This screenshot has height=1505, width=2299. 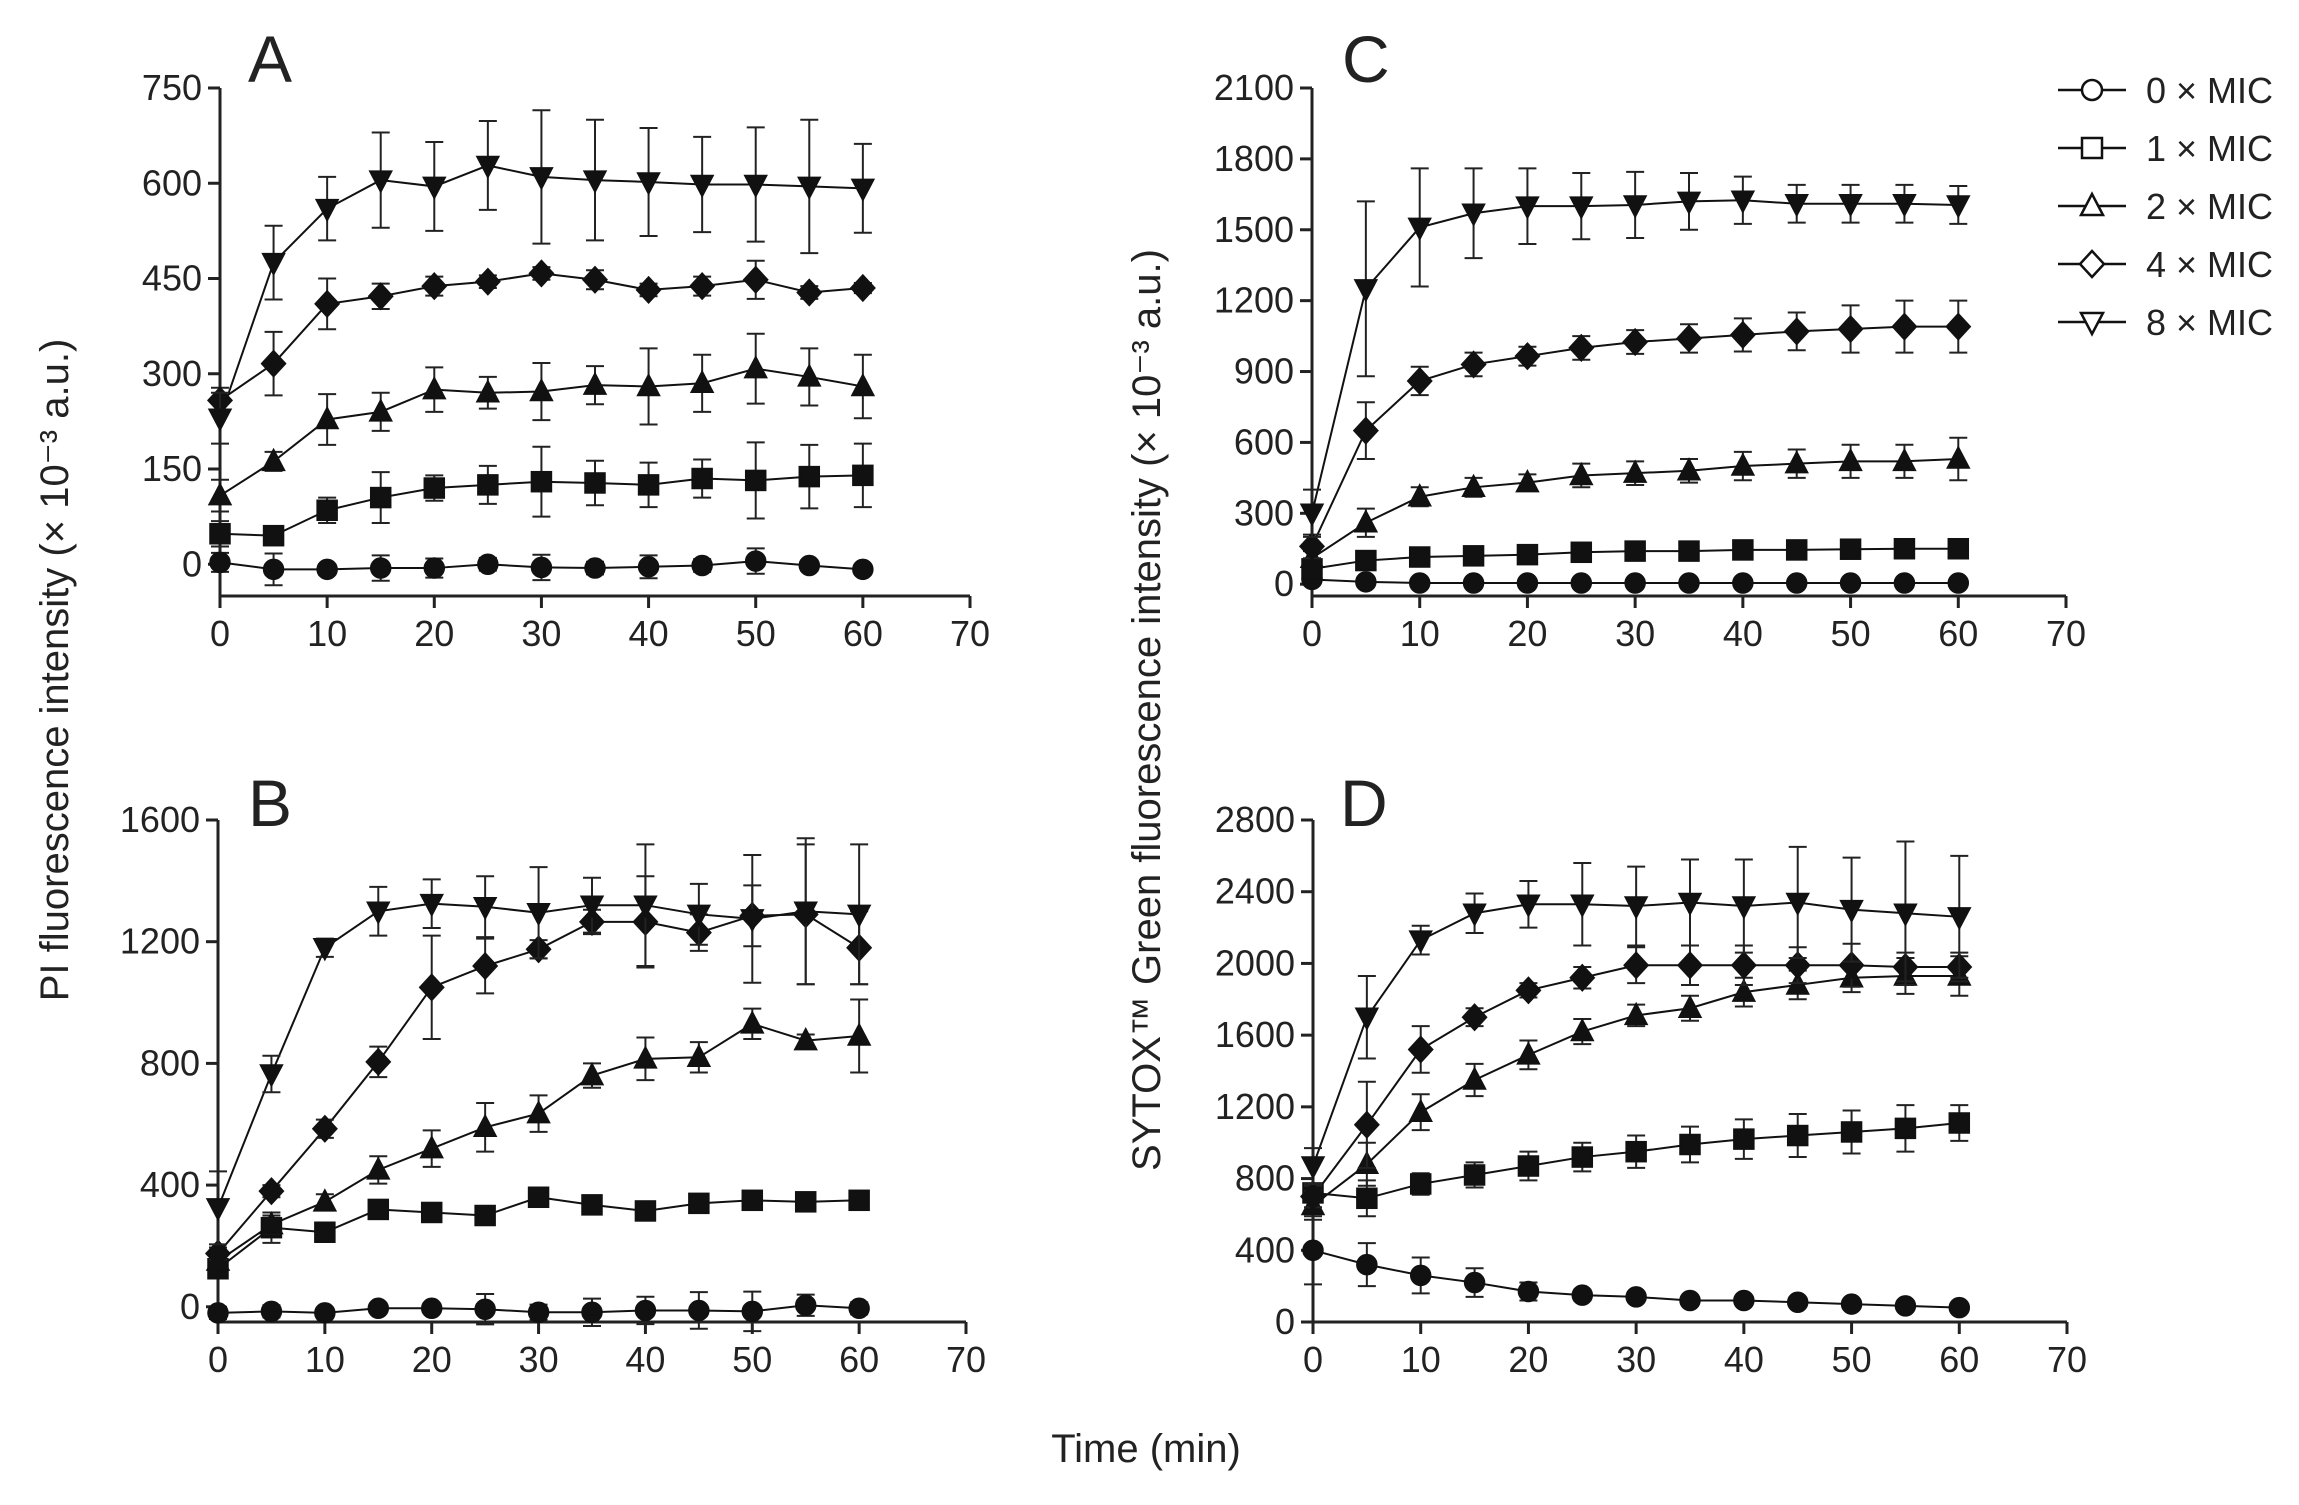 I want to click on x-tick-label: 30, so click(x=541, y=633).